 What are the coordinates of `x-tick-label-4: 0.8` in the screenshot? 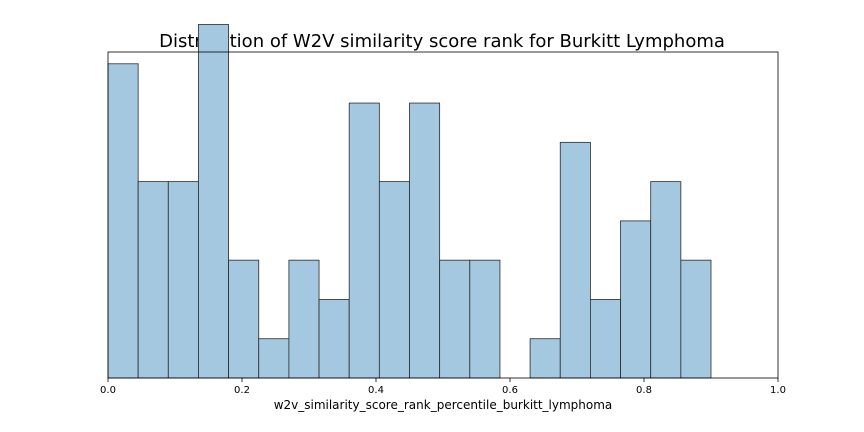 It's located at (644, 390).